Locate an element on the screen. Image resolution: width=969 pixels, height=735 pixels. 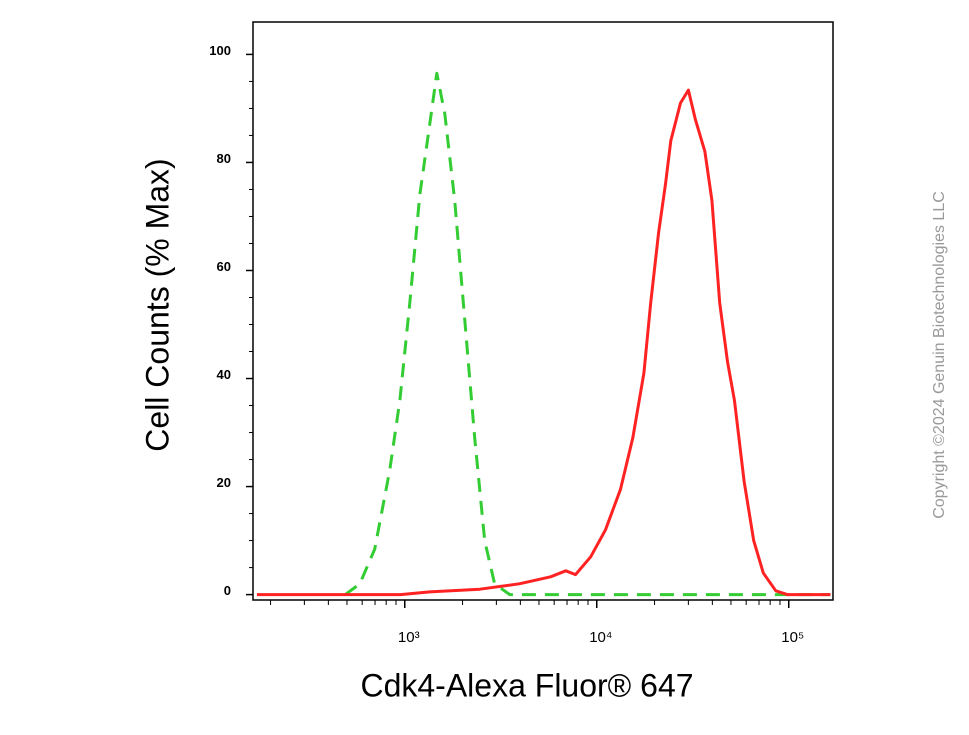
y-tick-label: 80 is located at coordinates (224, 158).